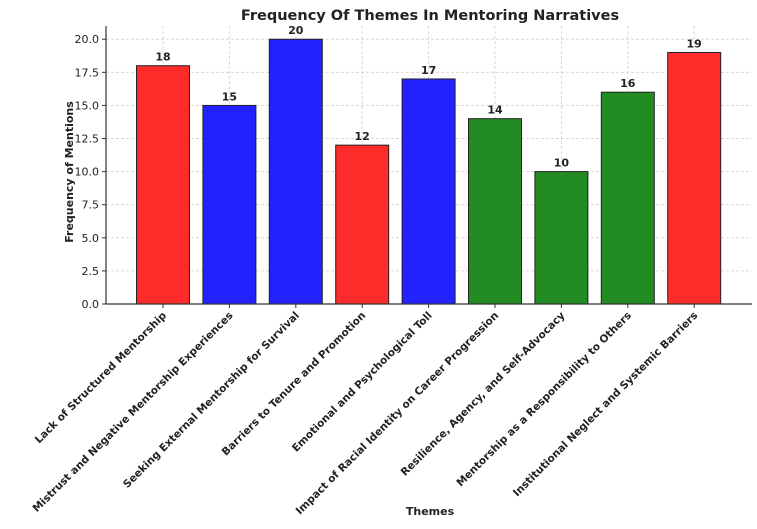 The width and height of the screenshot is (757, 529). What do you see at coordinates (87, 39) in the screenshot?
I see `y-tick-label: 20.0` at bounding box center [87, 39].